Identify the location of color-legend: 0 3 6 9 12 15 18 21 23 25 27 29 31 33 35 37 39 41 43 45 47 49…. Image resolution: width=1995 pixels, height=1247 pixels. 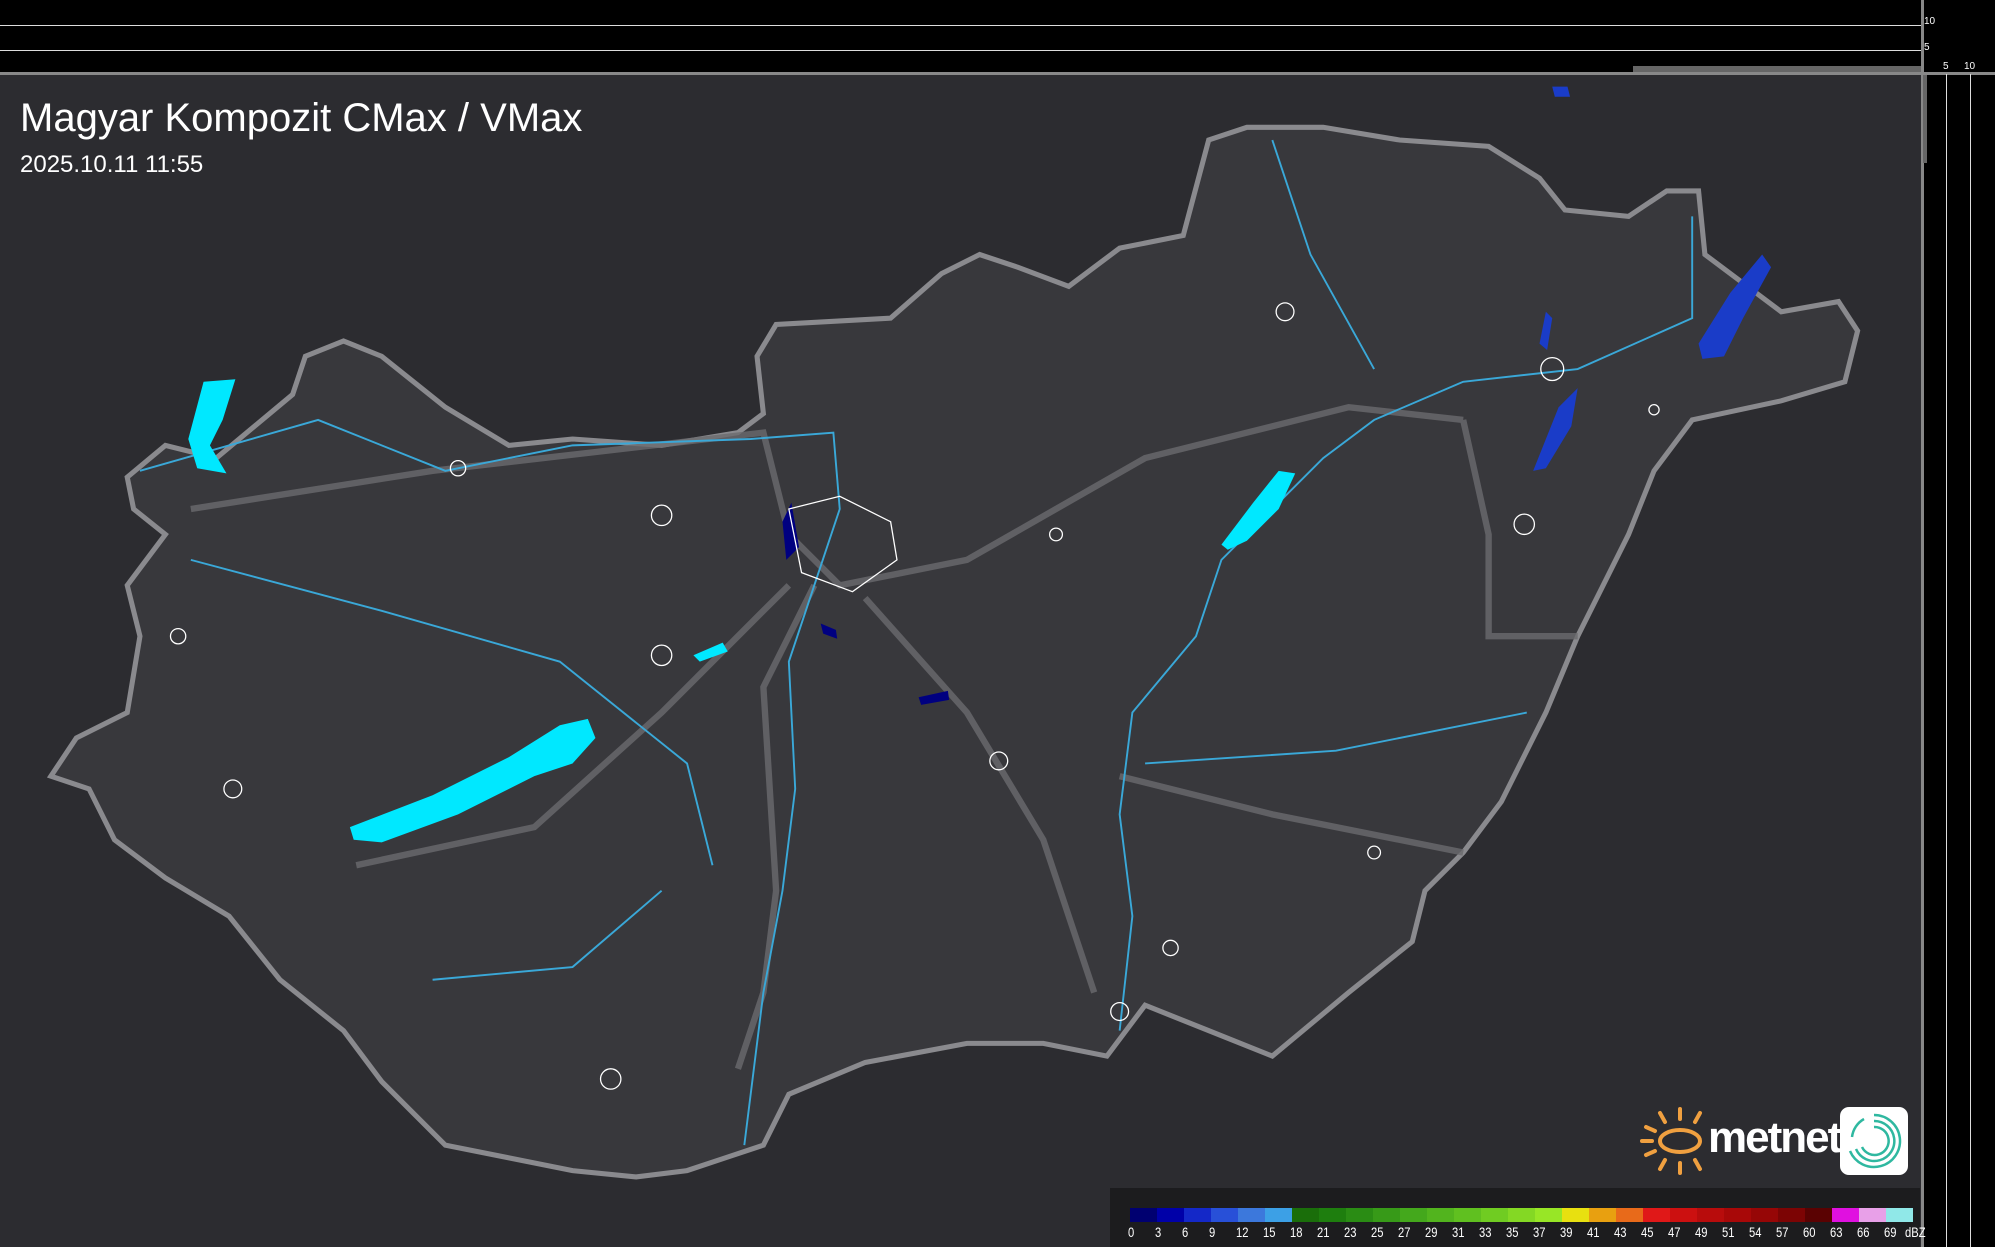
(1518, 1217).